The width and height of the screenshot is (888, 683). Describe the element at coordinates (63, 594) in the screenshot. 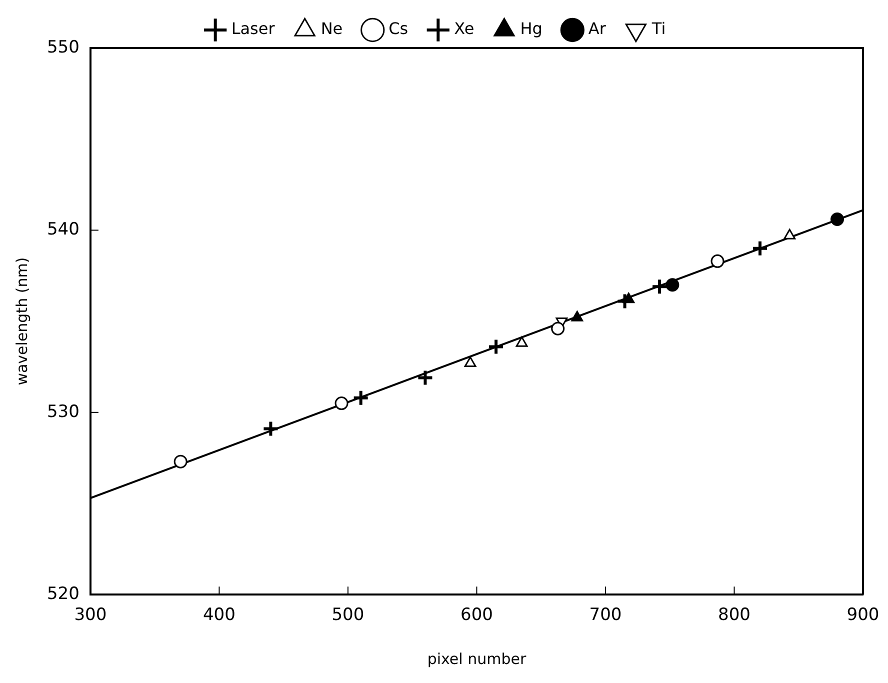

I see `y-tick-label: 520` at that location.